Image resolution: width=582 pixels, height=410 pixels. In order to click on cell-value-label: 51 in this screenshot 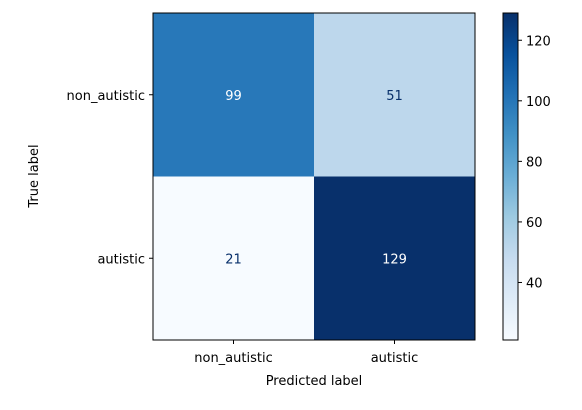, I will do `click(394, 96)`.